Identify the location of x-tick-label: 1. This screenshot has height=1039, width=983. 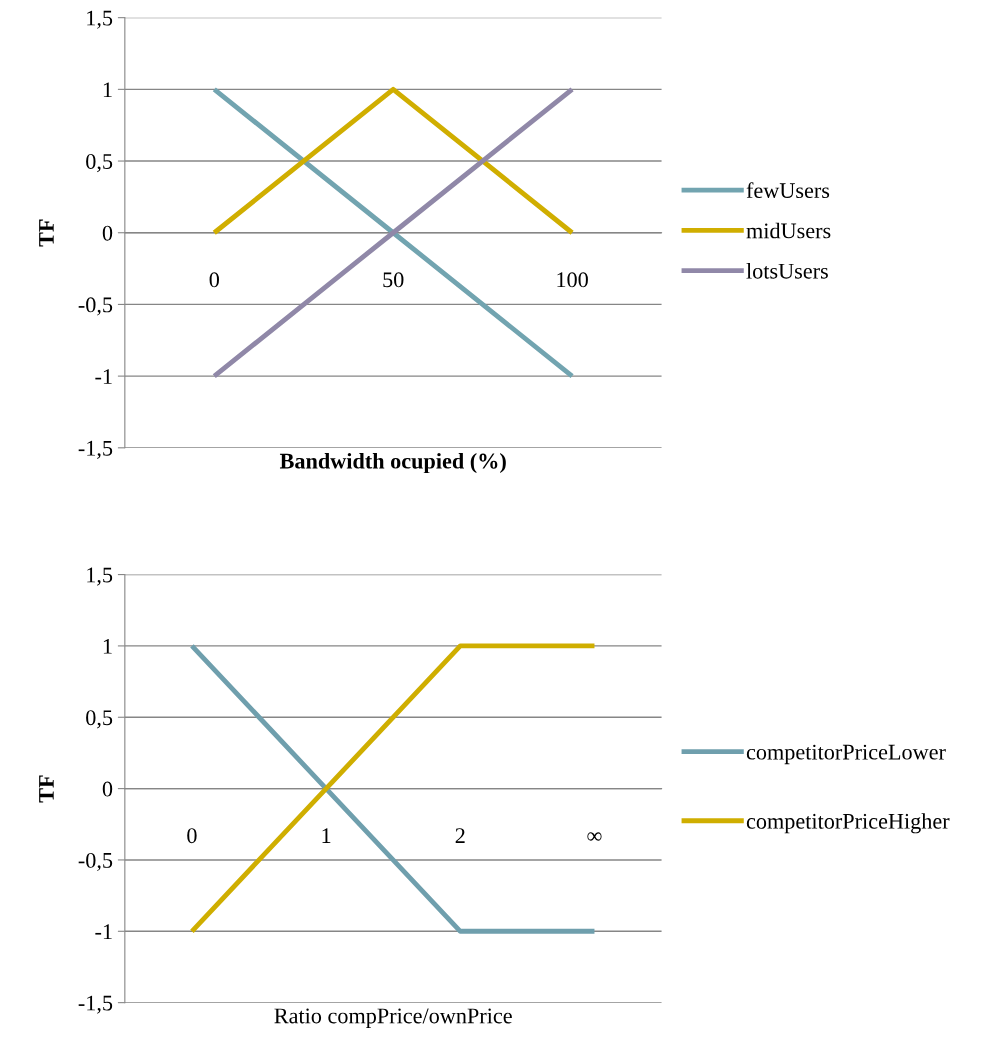
(326, 835).